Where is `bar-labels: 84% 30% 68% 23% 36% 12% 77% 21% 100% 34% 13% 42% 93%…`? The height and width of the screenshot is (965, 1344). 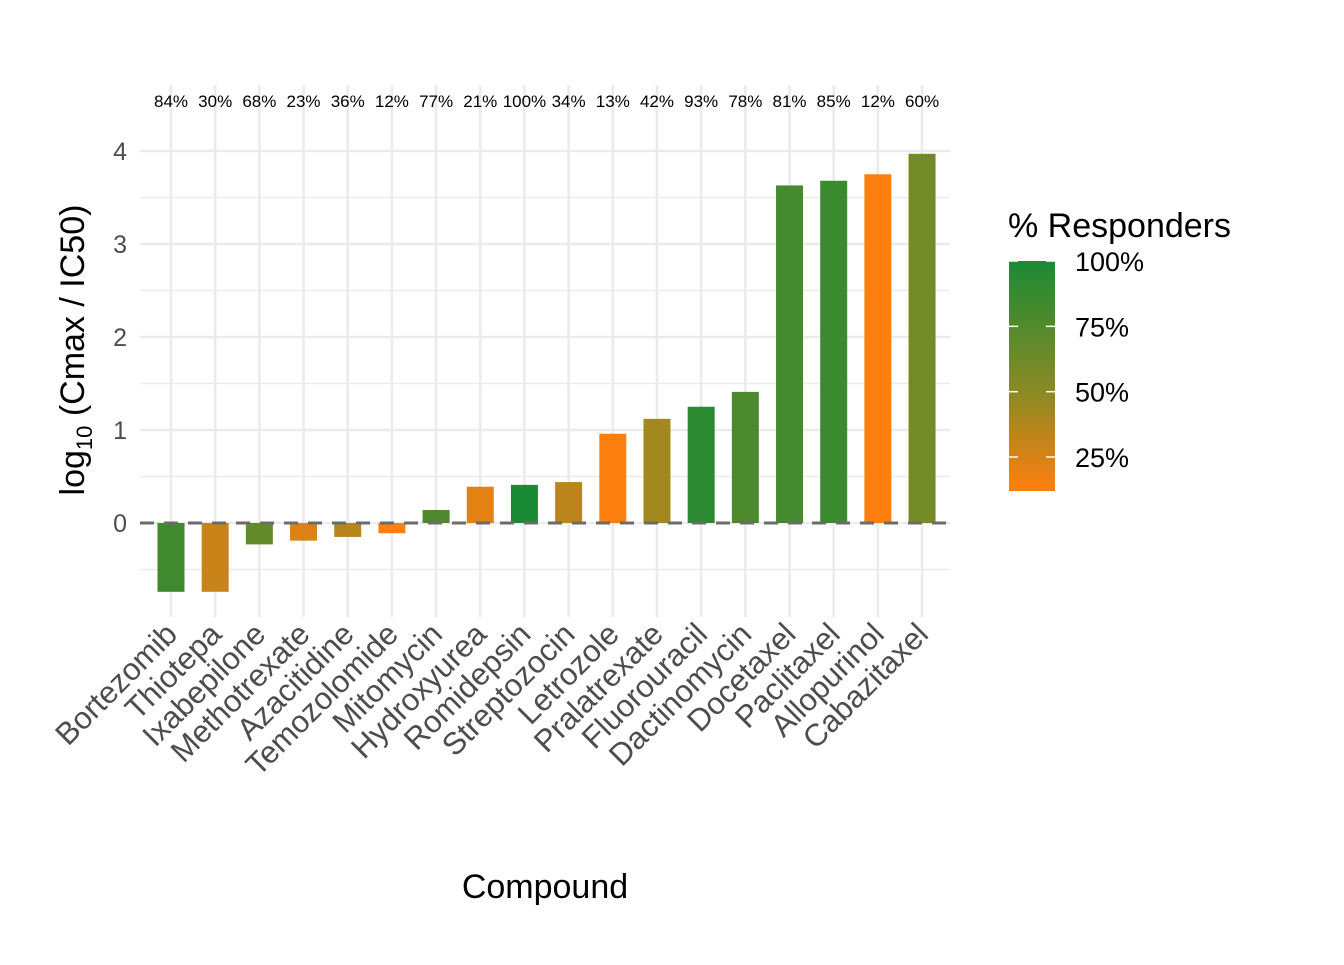 bar-labels: 84% 30% 68% 23% 36% 12% 77% 21% 100% 34% 13% 42% 93%… is located at coordinates (546, 101).